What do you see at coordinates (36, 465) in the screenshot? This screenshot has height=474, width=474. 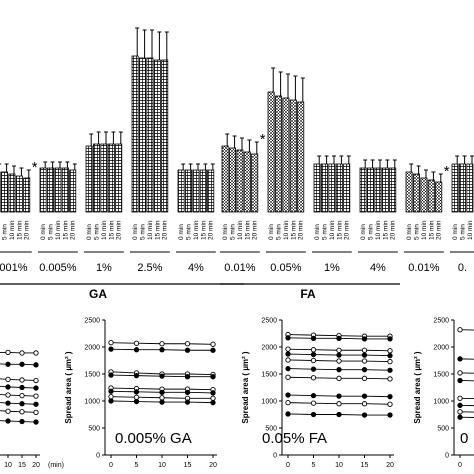 I see `x-tick-label: 20` at bounding box center [36, 465].